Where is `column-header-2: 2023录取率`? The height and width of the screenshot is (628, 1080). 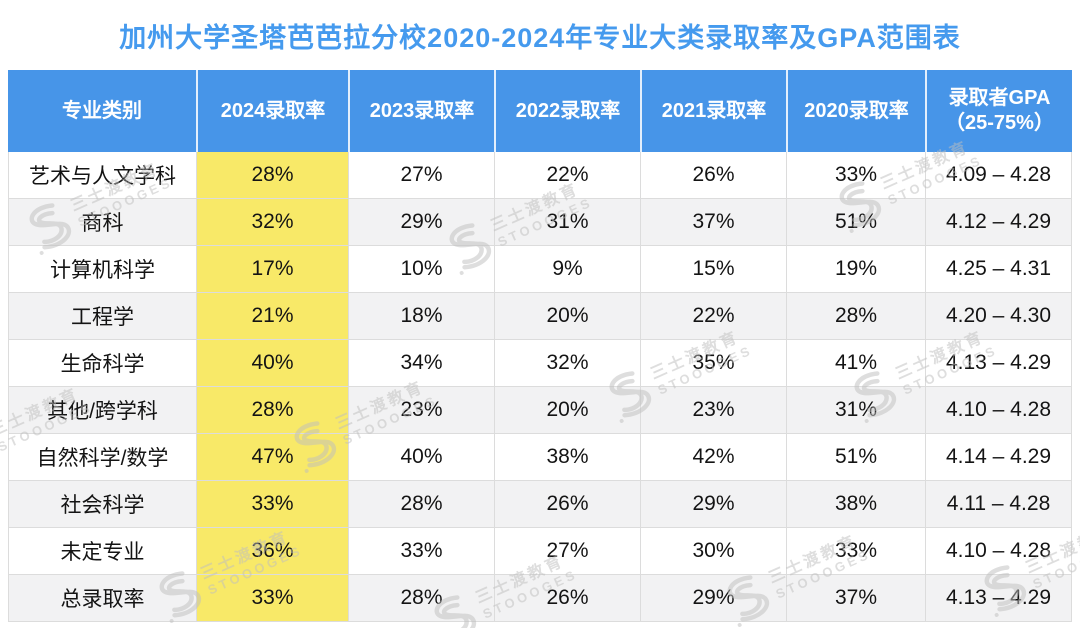
column-header-2: 2023录取率 is located at coordinates (421, 111).